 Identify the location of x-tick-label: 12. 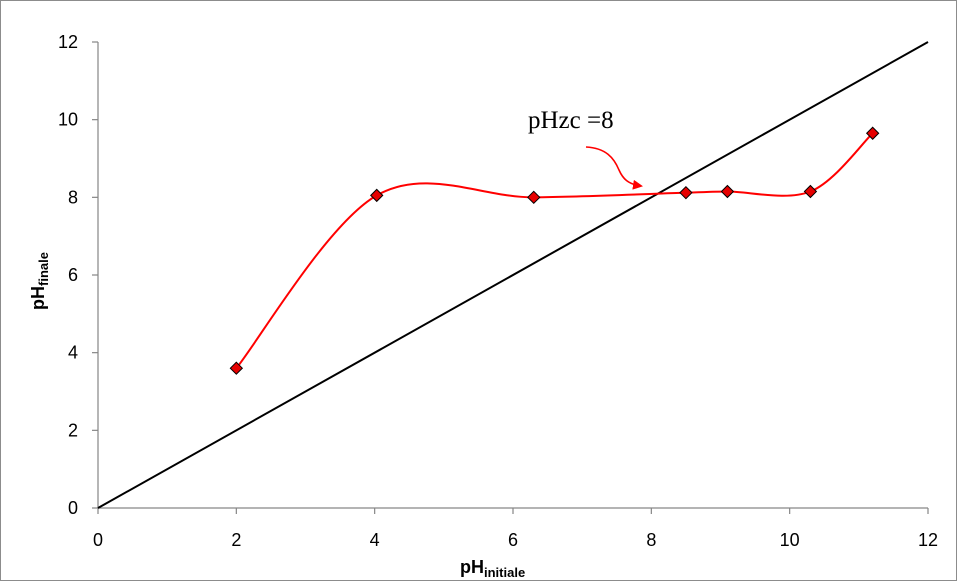
(928, 540).